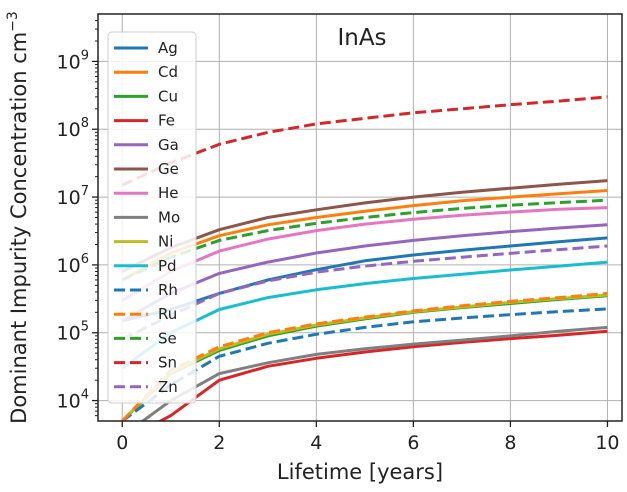 This screenshot has height=492, width=627. I want to click on y-tick-exponent: 9, so click(85, 55).